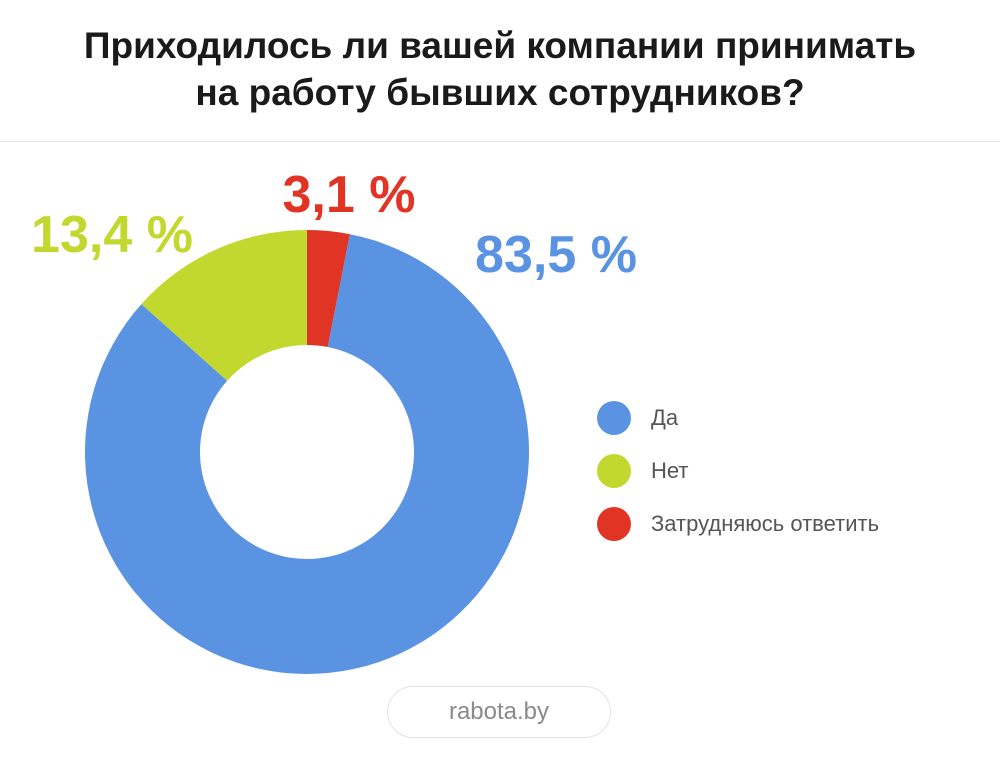 The image size is (1000, 762). I want to click on donut-slice-no, so click(224, 305).